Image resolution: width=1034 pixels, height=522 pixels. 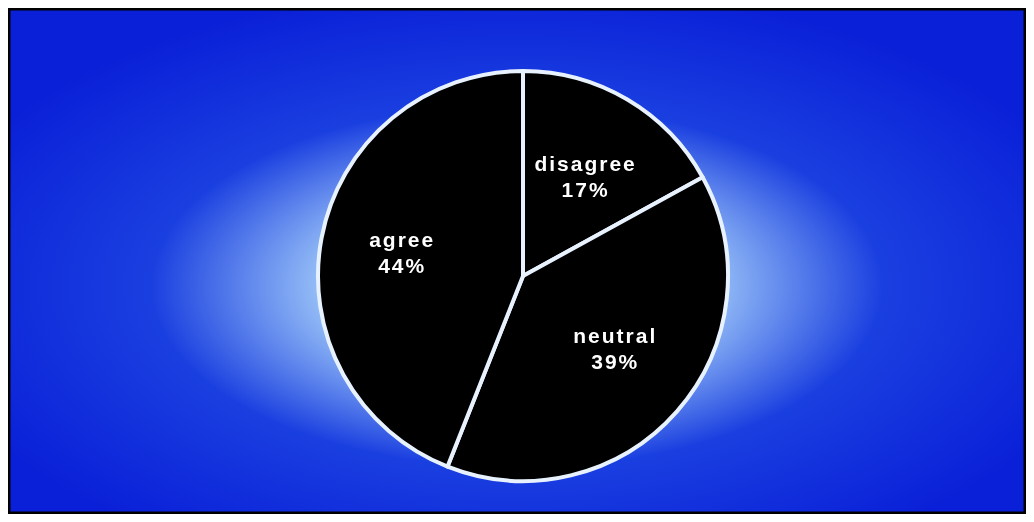 I want to click on slice-label: disagree, so click(x=585, y=163).